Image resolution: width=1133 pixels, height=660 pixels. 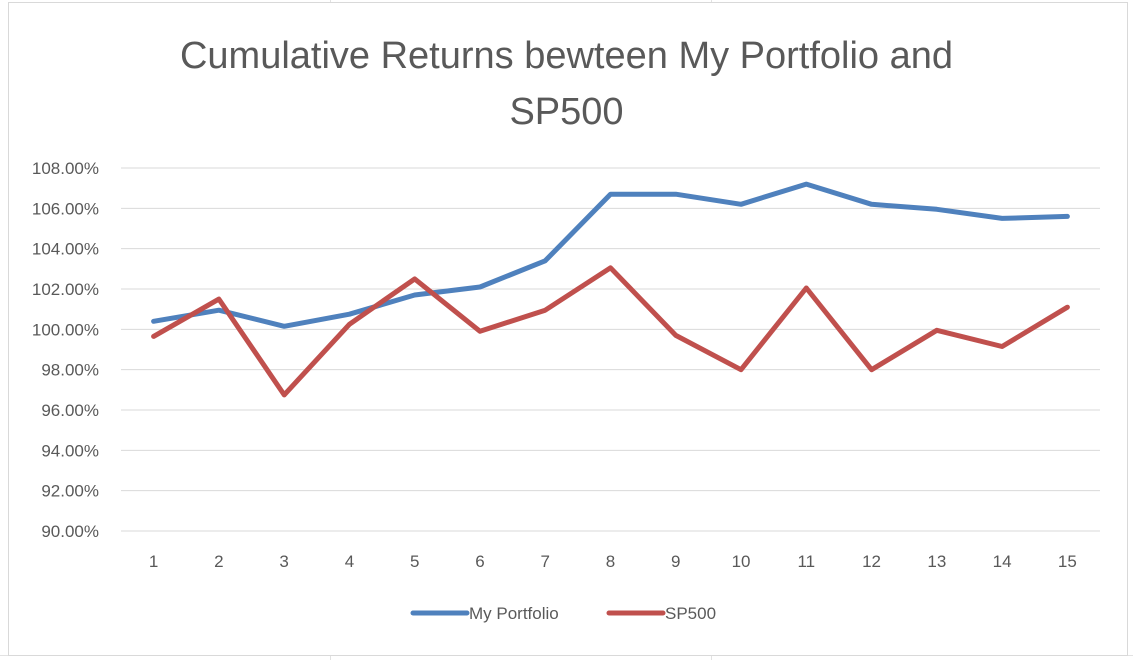 I want to click on x-tick-label: 14, so click(x=1002, y=561).